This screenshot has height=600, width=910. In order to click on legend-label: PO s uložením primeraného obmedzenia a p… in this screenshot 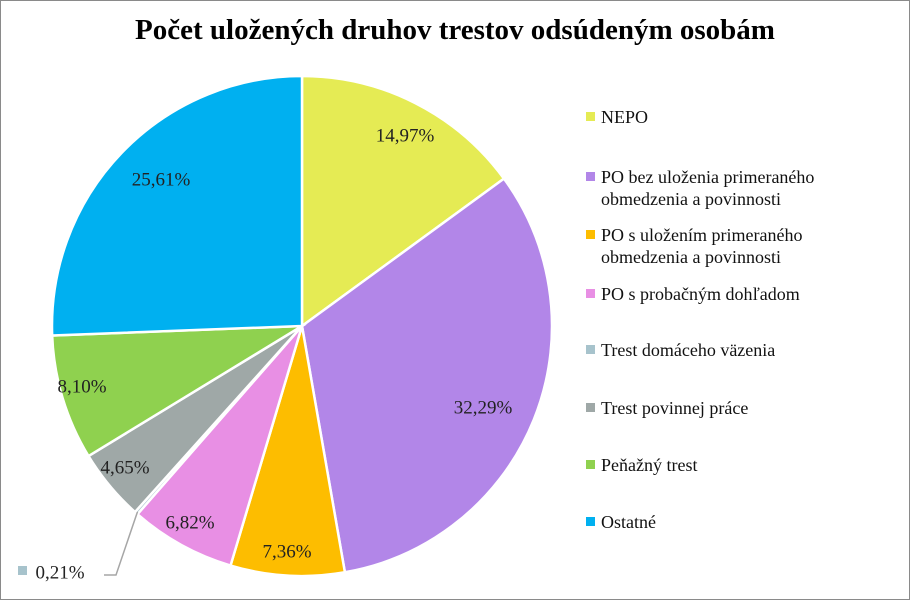, I will do `click(702, 246)`.